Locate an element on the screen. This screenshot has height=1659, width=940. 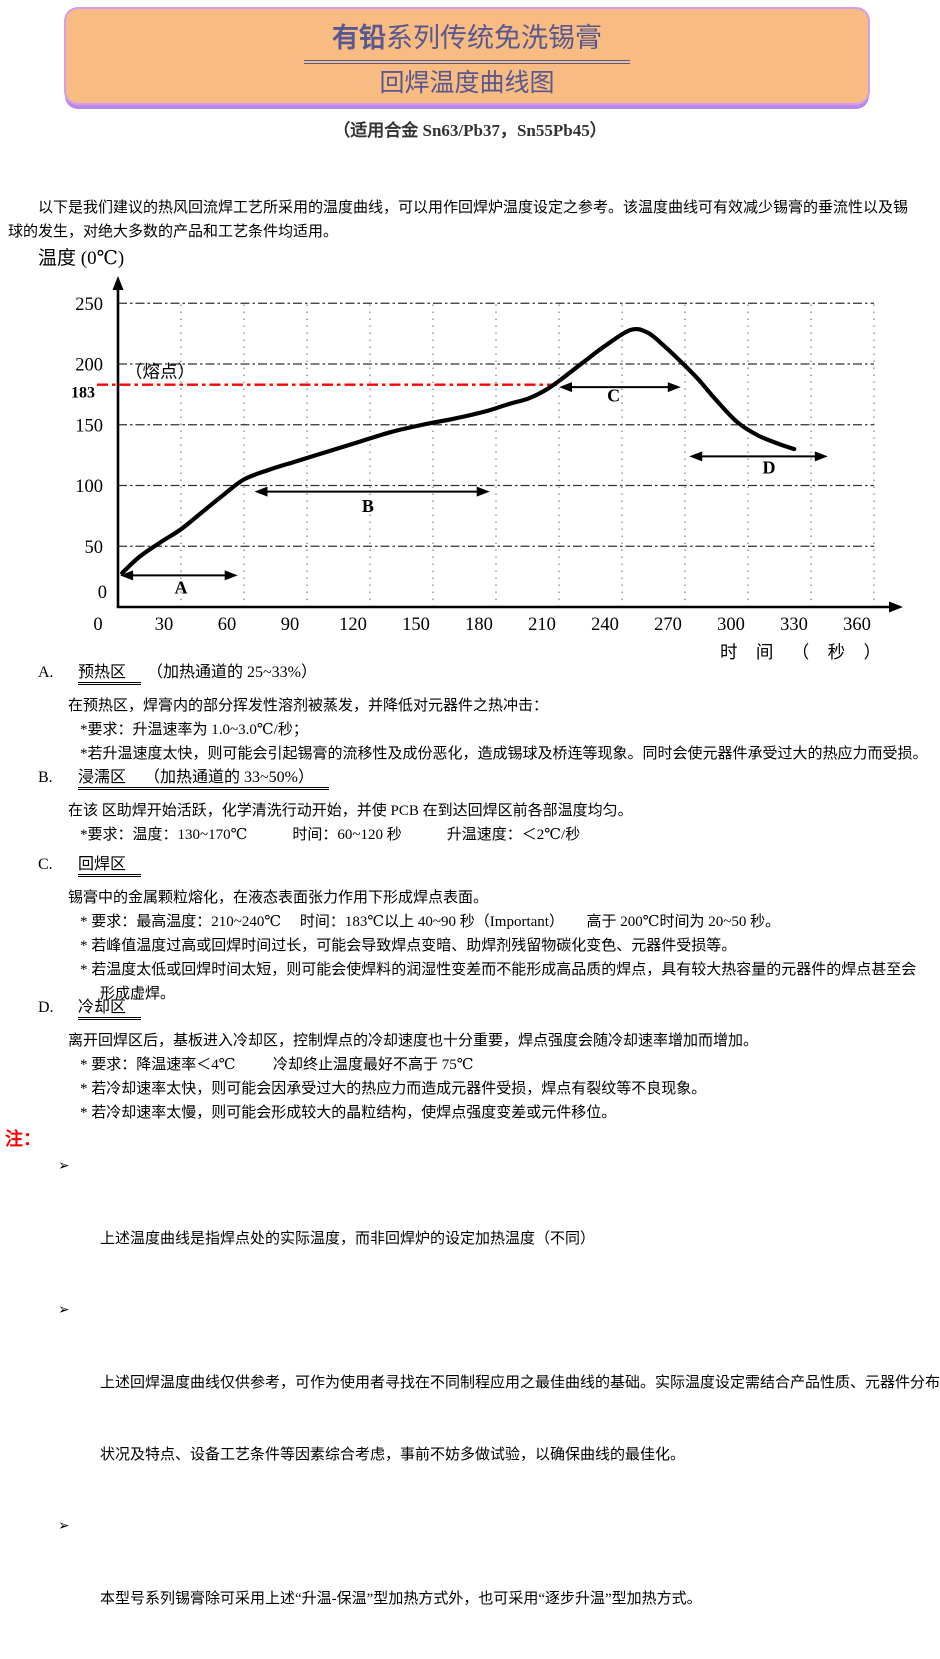
zone-label: B is located at coordinates (368, 506).